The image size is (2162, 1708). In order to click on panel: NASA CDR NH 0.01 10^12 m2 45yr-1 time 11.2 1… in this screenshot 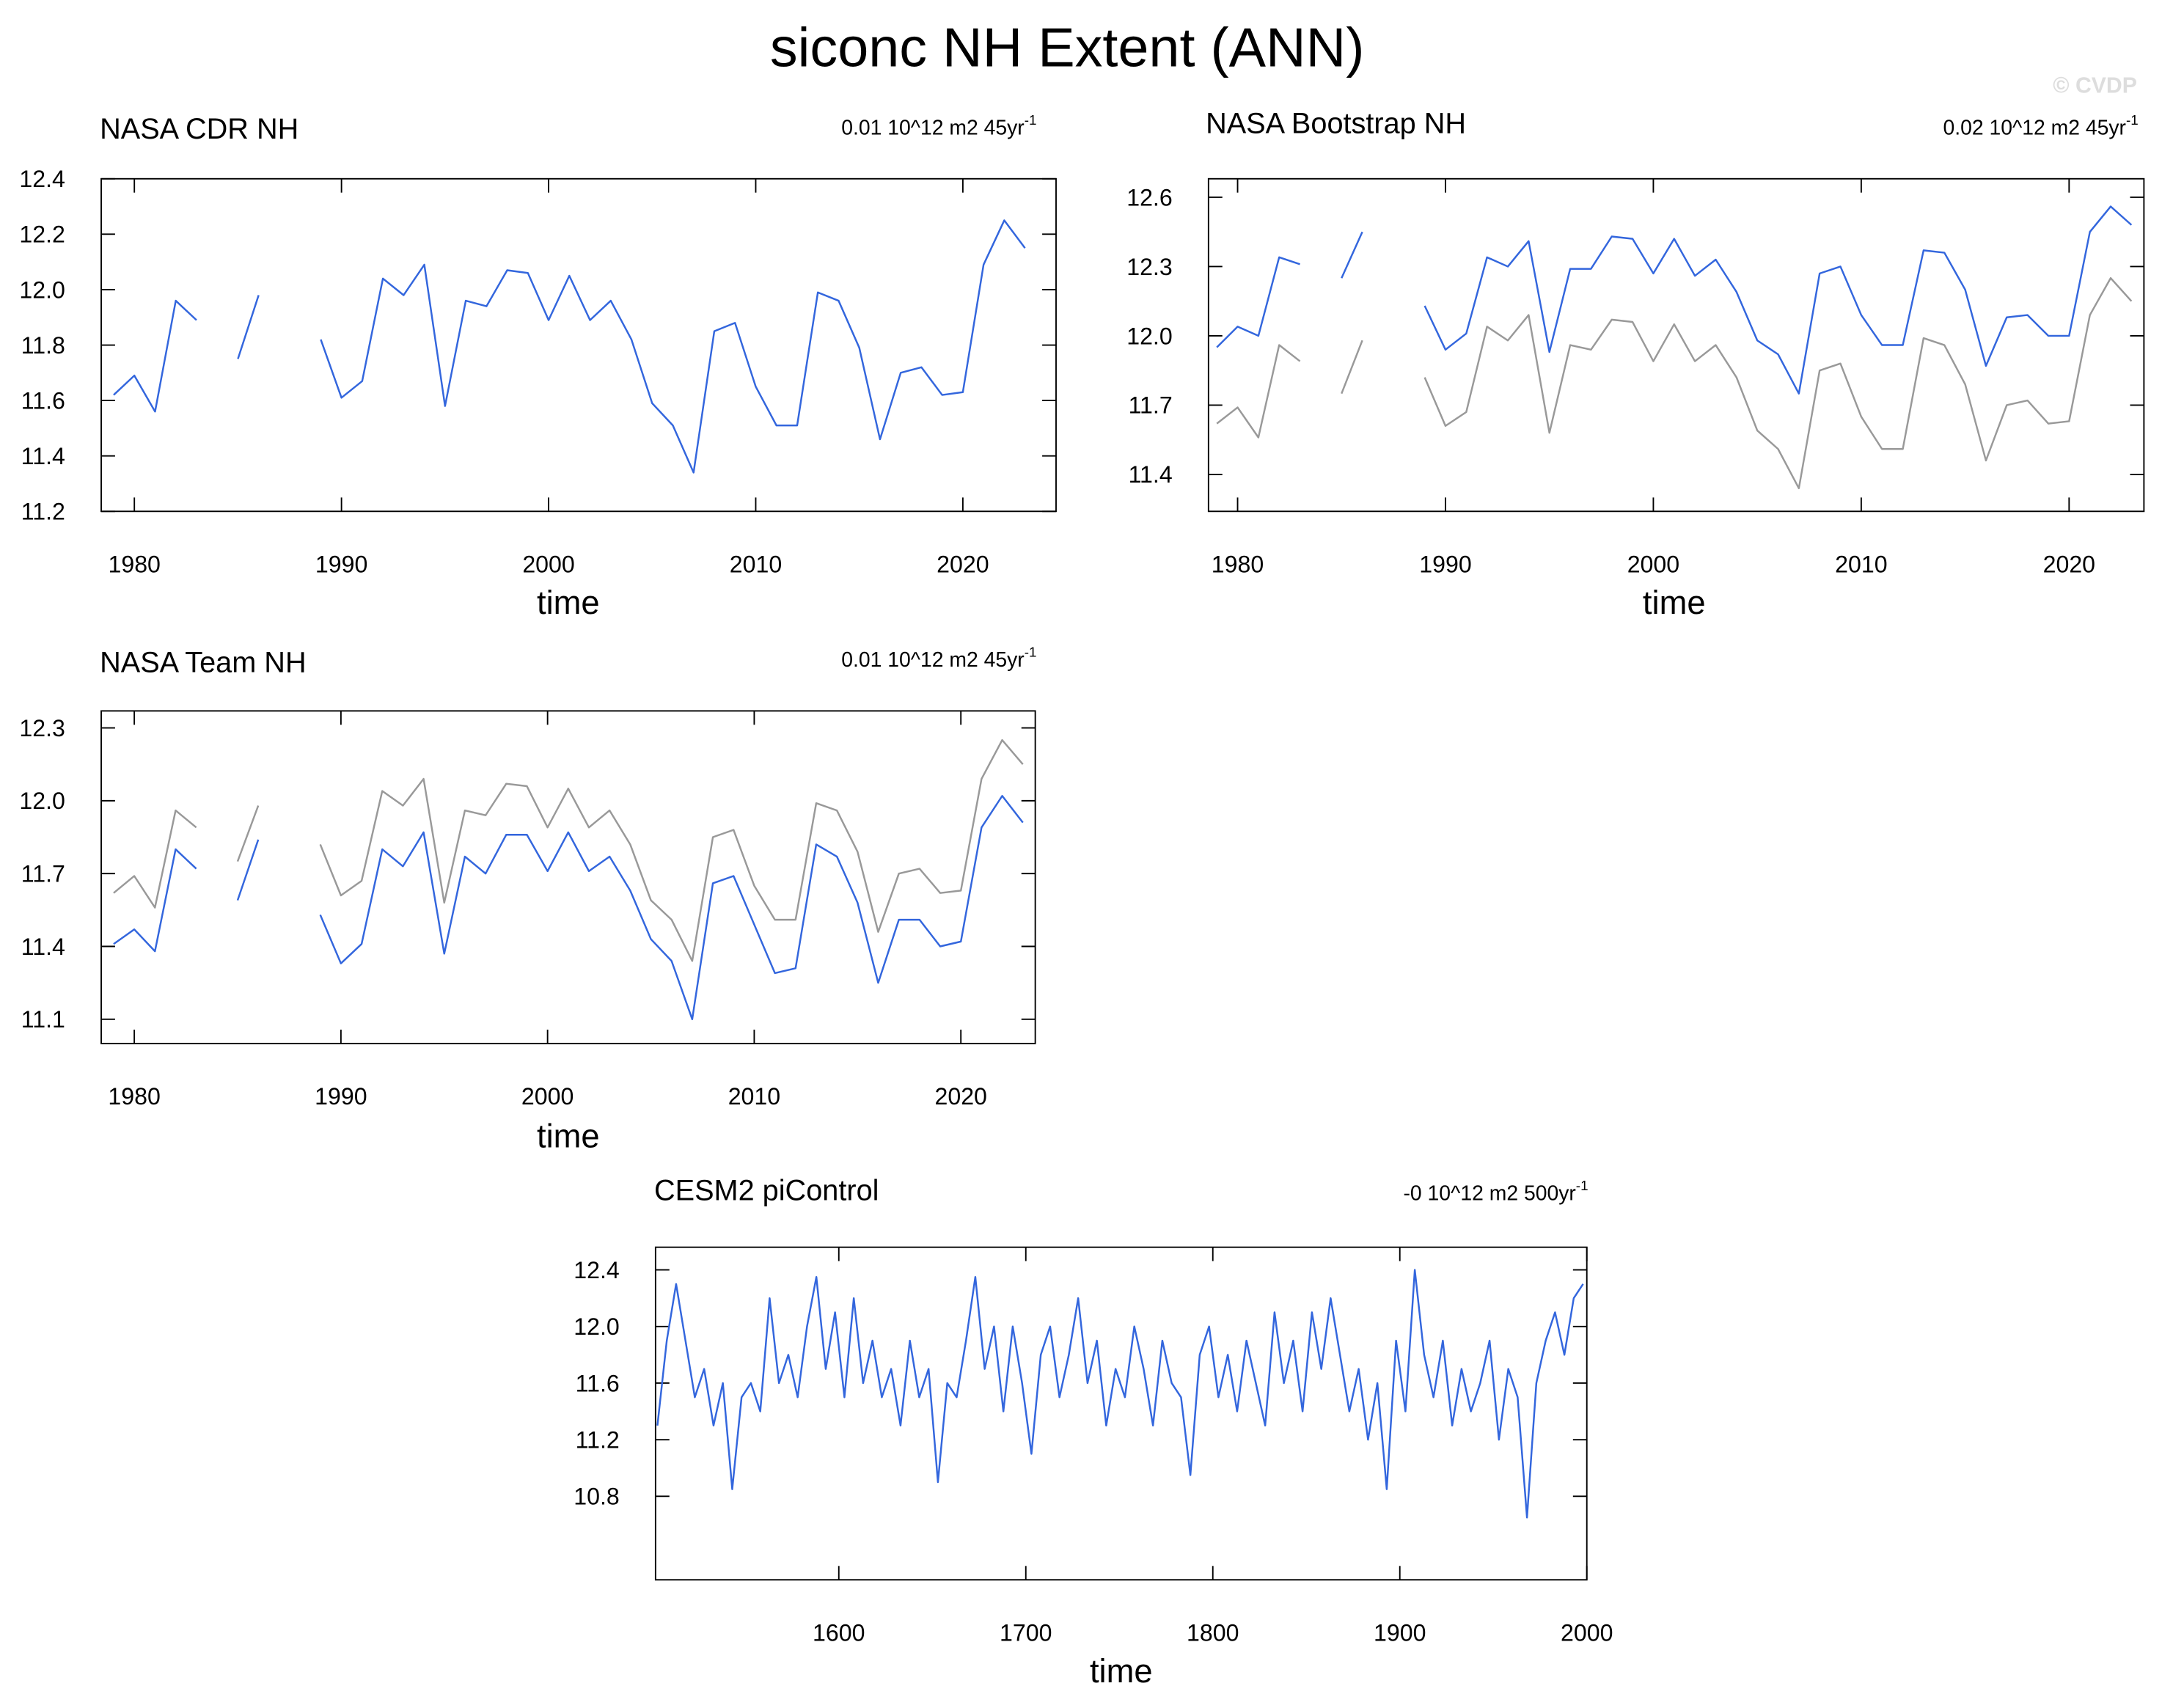, I will do `click(538, 367)`.